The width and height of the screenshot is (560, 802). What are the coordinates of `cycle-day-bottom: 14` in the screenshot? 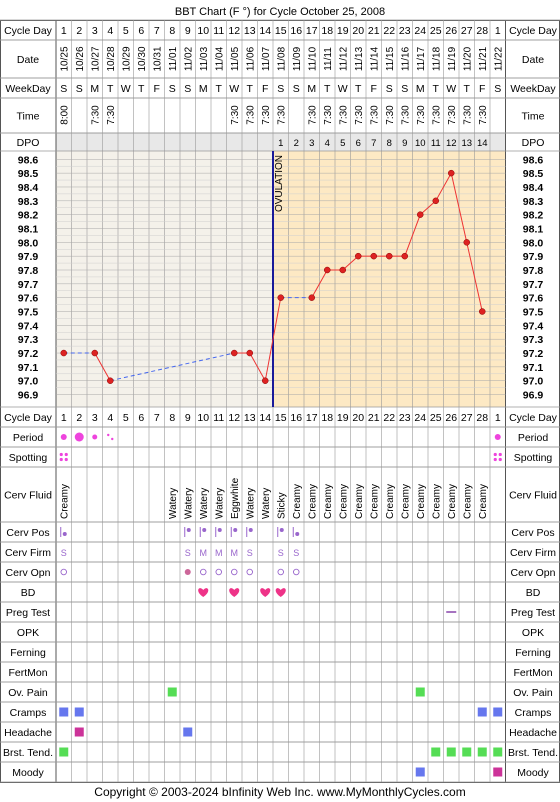 It's located at (265, 418).